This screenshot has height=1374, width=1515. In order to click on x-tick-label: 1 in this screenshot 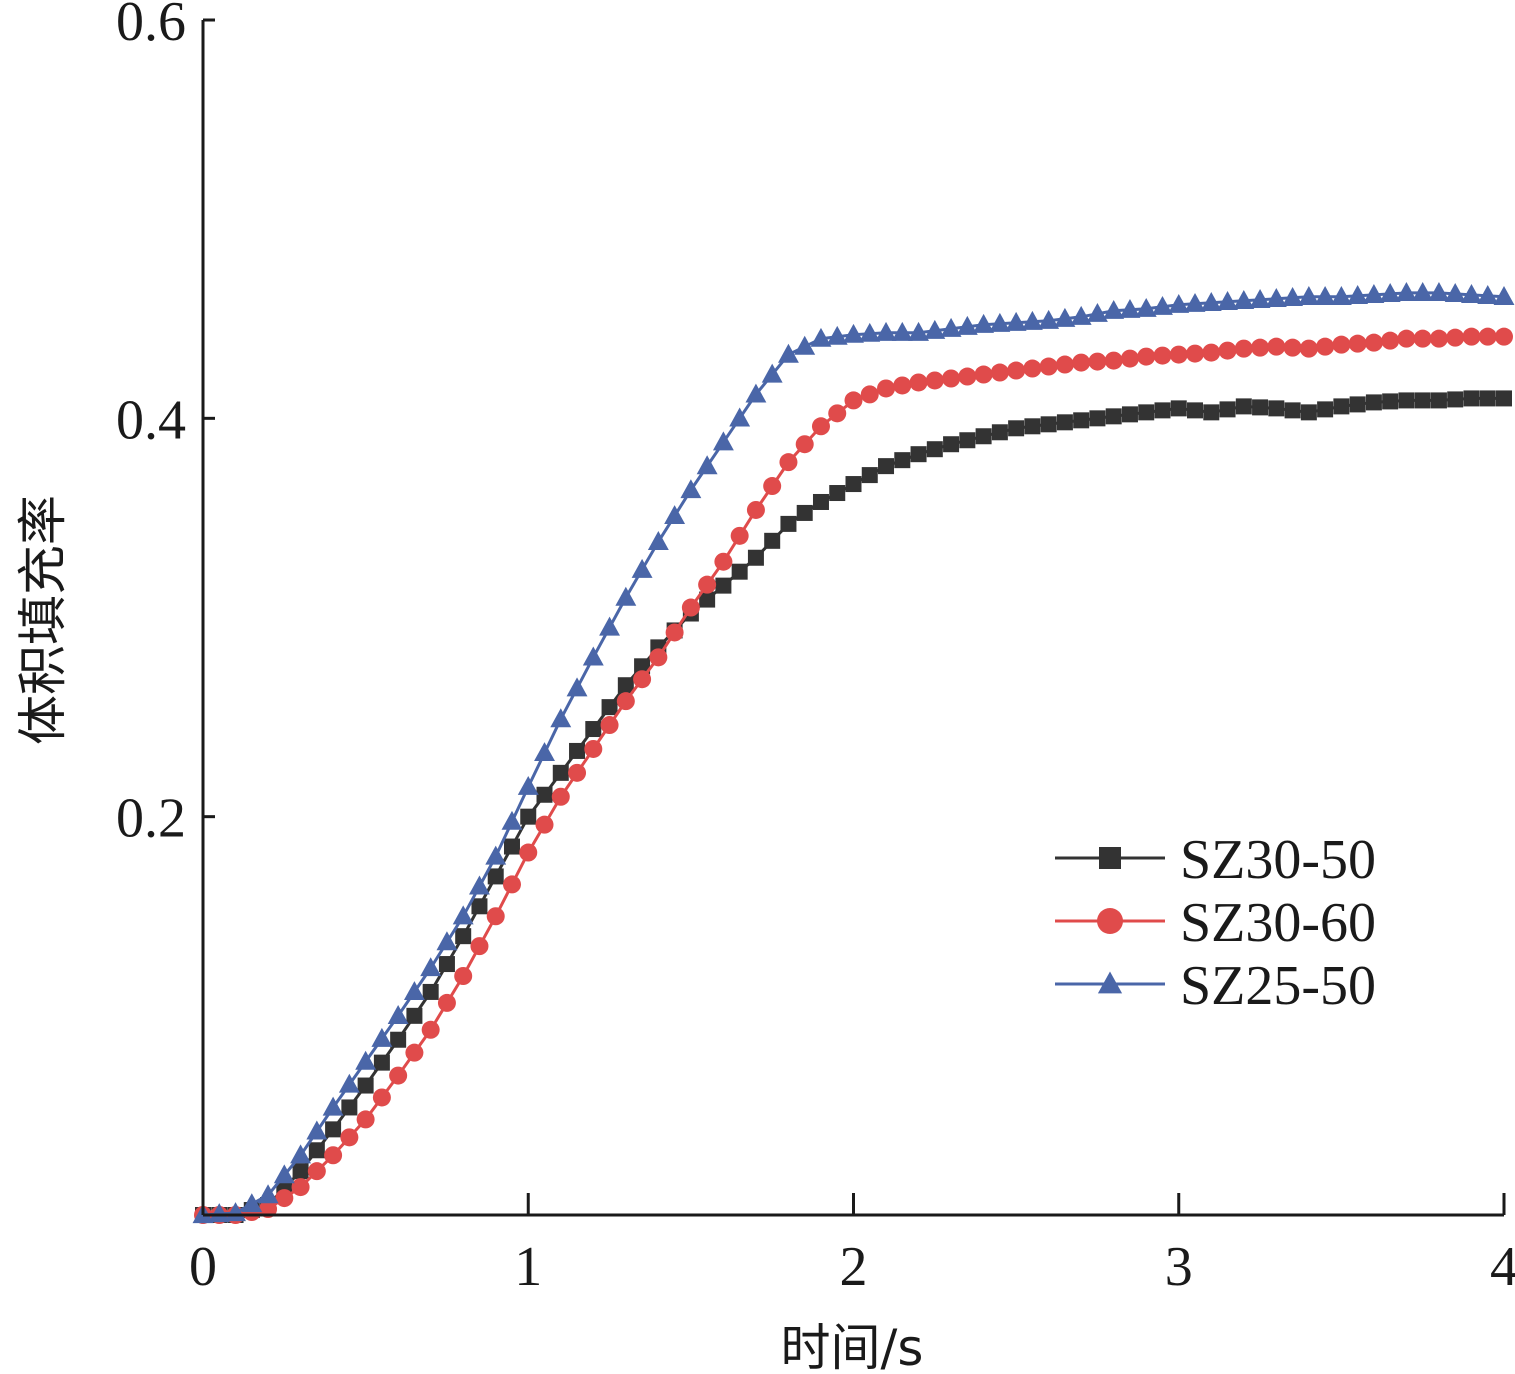, I will do `click(528, 1267)`.